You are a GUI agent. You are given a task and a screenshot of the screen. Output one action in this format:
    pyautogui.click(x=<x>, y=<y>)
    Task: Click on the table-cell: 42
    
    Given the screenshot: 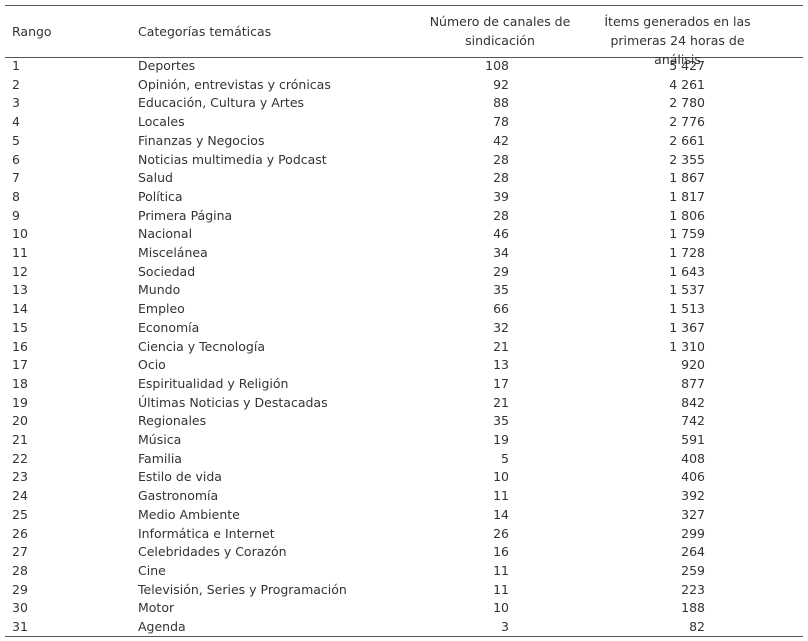 What is the action you would take?
    pyautogui.click(x=501, y=140)
    